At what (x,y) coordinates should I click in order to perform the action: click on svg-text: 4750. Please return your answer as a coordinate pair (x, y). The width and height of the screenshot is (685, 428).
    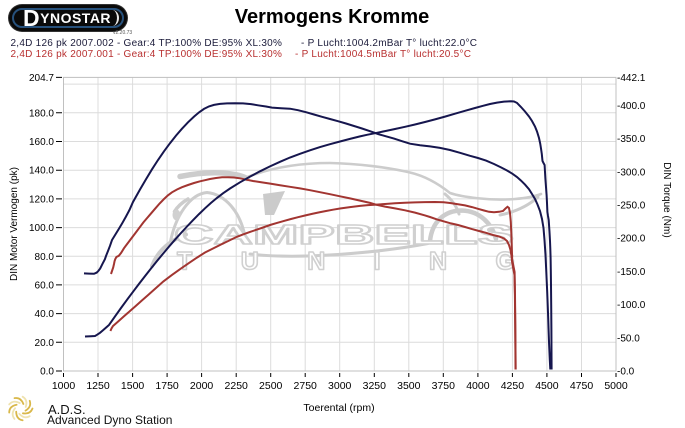
    Looking at the image, I should click on (582, 386).